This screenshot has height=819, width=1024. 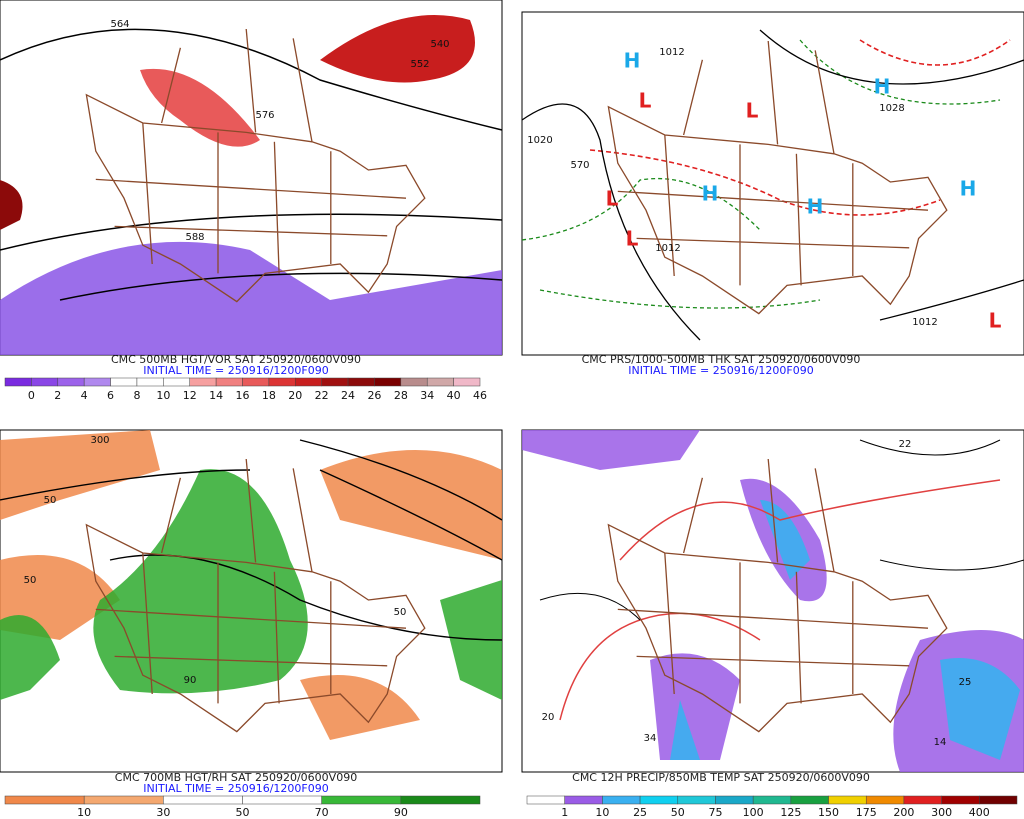 I want to click on colorbar-label: 22, so click(x=322, y=395).